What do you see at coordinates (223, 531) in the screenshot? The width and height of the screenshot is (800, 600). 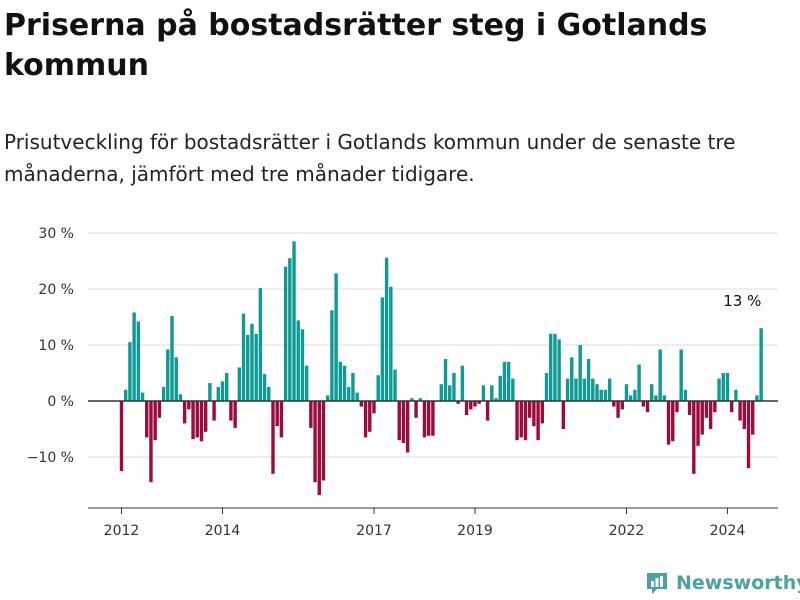 I see `x-tick-label: 2014` at bounding box center [223, 531].